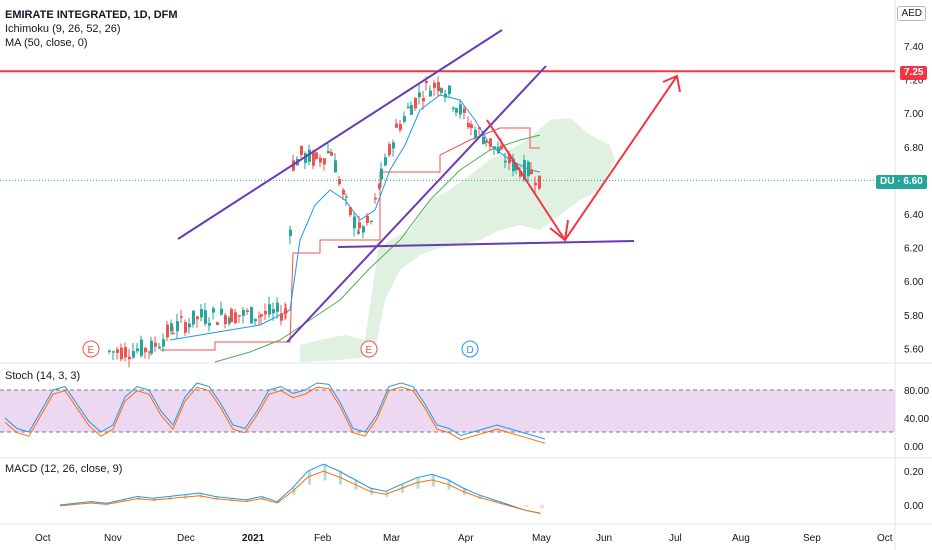 The height and width of the screenshot is (550, 932). Describe the element at coordinates (914, 81) in the screenshot. I see `price-tick-label: 7.20` at that location.